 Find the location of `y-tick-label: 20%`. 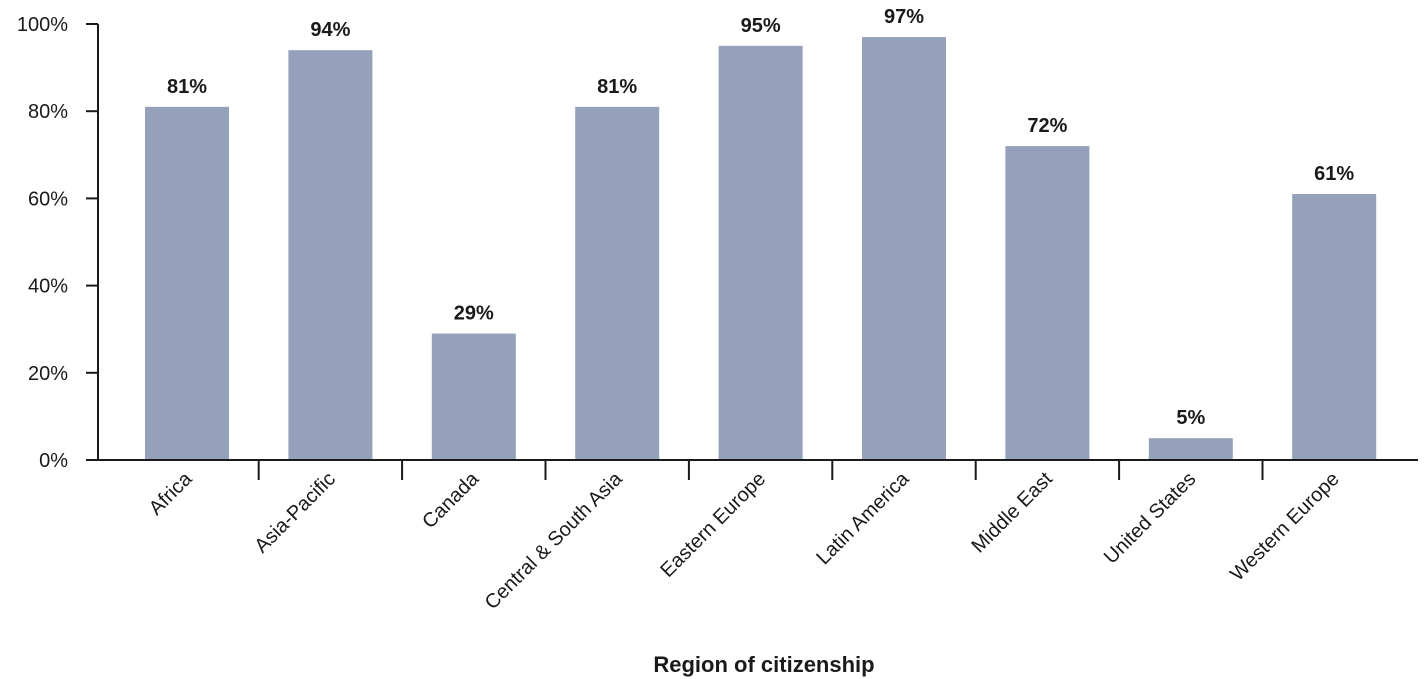

y-tick-label: 20% is located at coordinates (48, 374).